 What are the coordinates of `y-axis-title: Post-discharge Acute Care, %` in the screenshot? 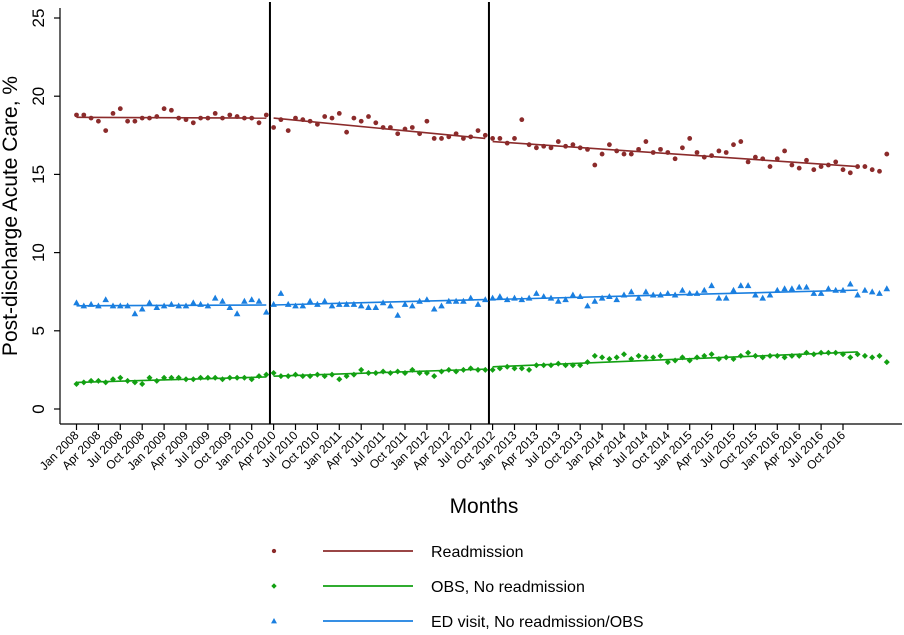 It's located at (11, 216).